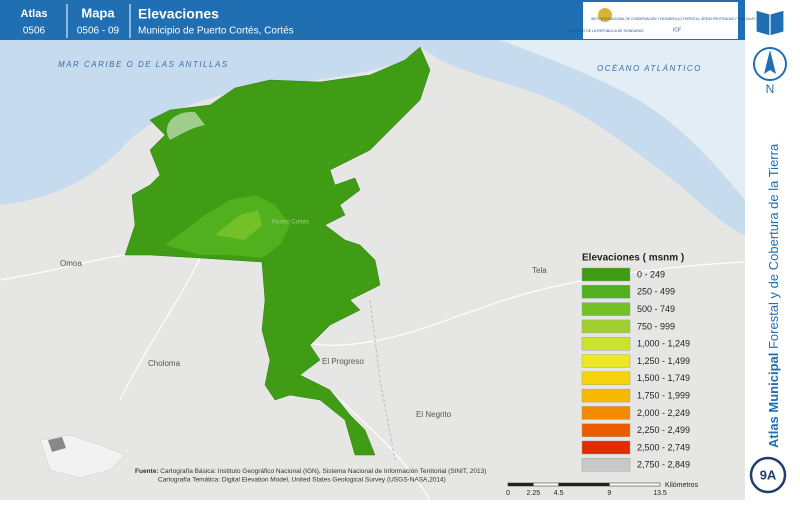  I want to click on subtitle: Municipio de Puerto Cortés, Cortés, so click(216, 31).